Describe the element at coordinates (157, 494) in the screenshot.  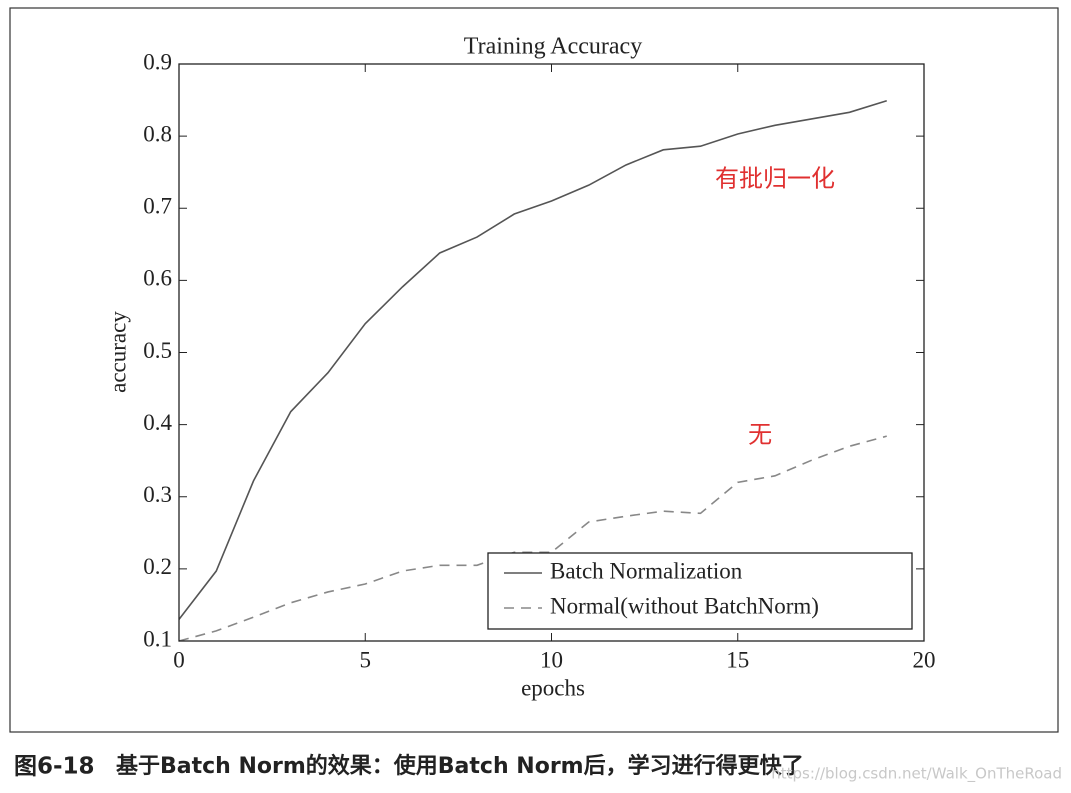
I see `y-tick-label: 0.3` at that location.